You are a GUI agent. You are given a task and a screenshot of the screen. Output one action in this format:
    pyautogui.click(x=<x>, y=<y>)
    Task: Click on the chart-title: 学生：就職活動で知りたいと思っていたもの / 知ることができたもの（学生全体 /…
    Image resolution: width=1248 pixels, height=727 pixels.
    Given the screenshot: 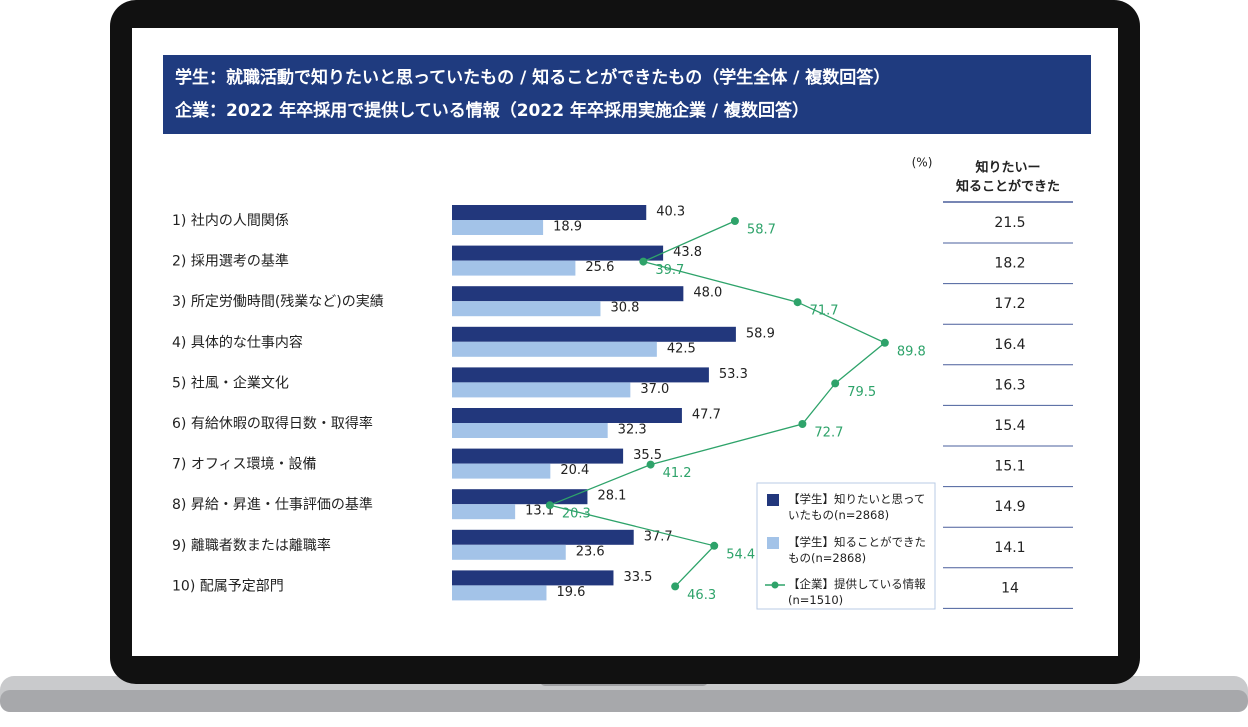 What is the action you would take?
    pyautogui.click(x=532, y=77)
    